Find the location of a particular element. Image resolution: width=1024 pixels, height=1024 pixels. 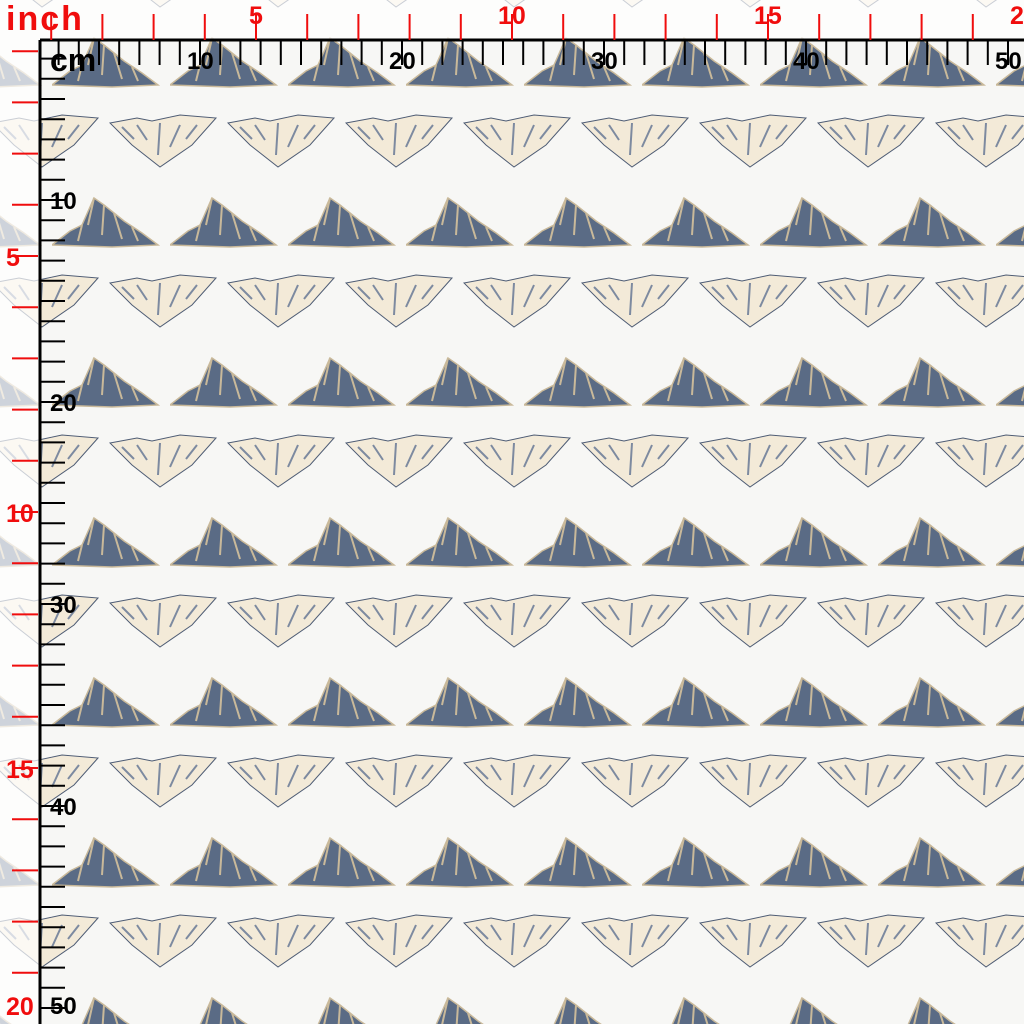

cm-label-top: 40 is located at coordinates (806, 61).